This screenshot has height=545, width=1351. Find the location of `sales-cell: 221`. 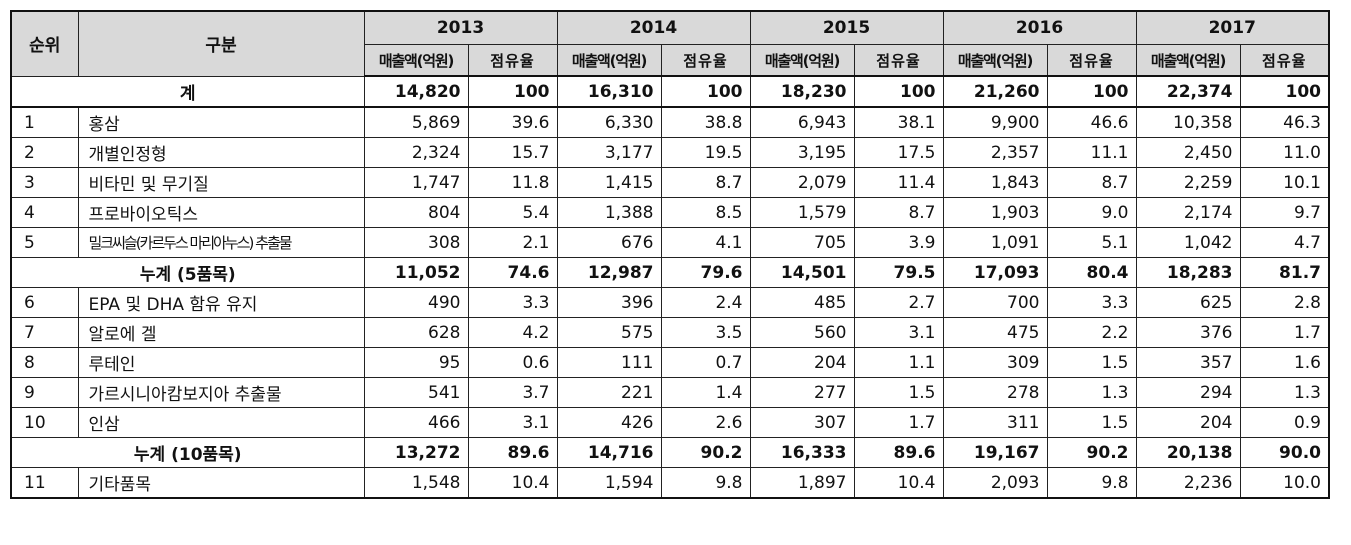

sales-cell: 221 is located at coordinates (609, 392).